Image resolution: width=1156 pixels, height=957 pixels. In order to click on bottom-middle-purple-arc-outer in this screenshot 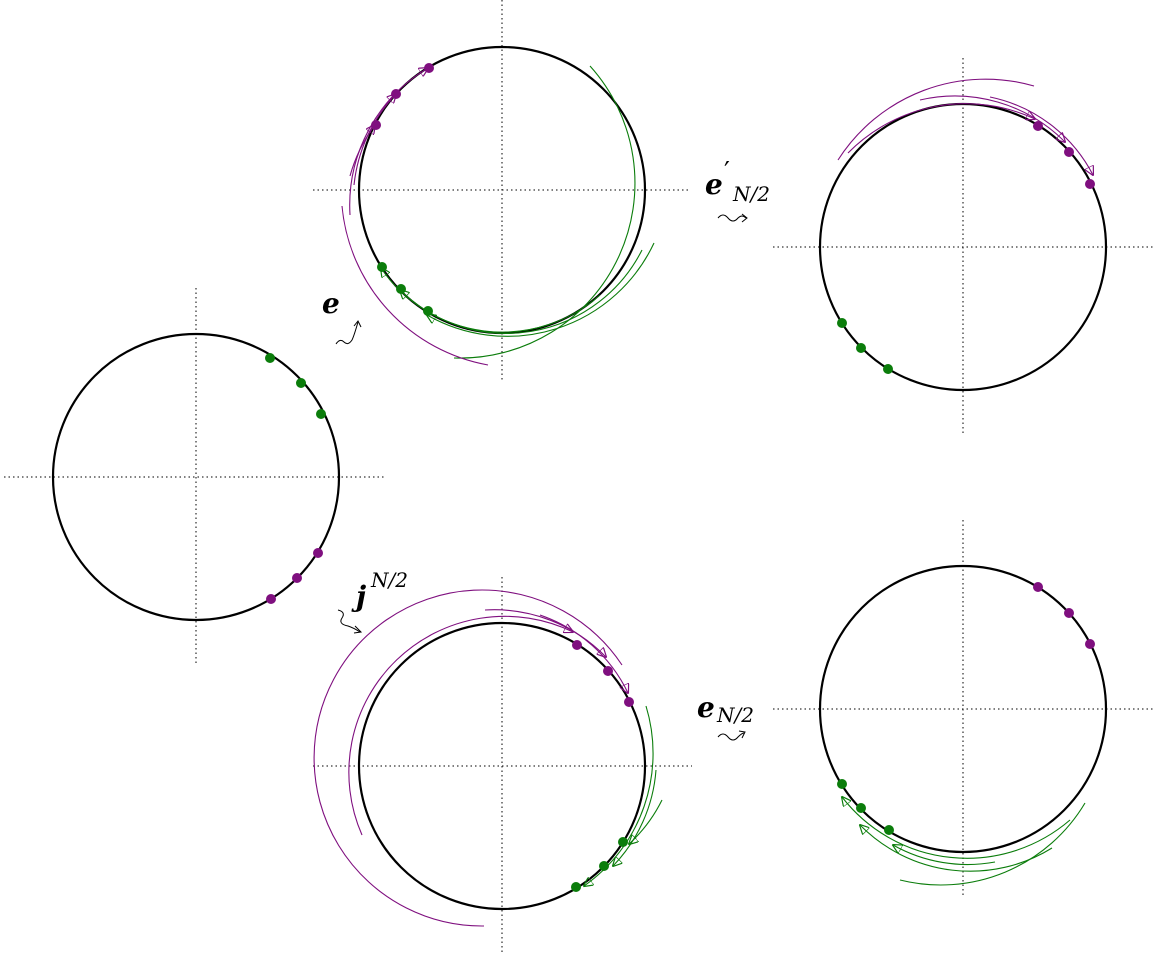, I will do `click(468, 758)`.